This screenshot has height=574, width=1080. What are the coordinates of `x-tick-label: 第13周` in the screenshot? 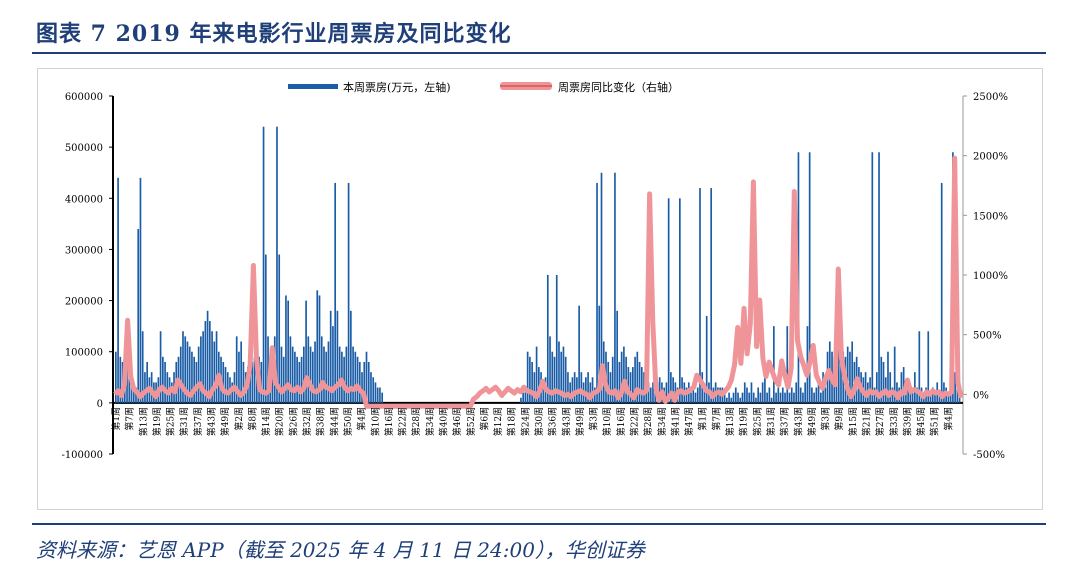 It's located at (143, 421).